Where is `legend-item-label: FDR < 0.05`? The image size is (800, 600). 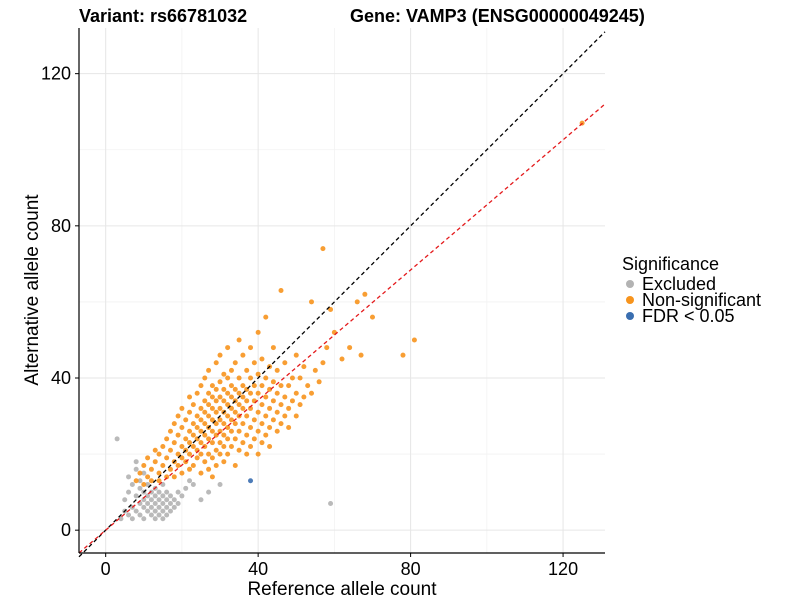
legend-item-label: FDR < 0.05 is located at coordinates (688, 316).